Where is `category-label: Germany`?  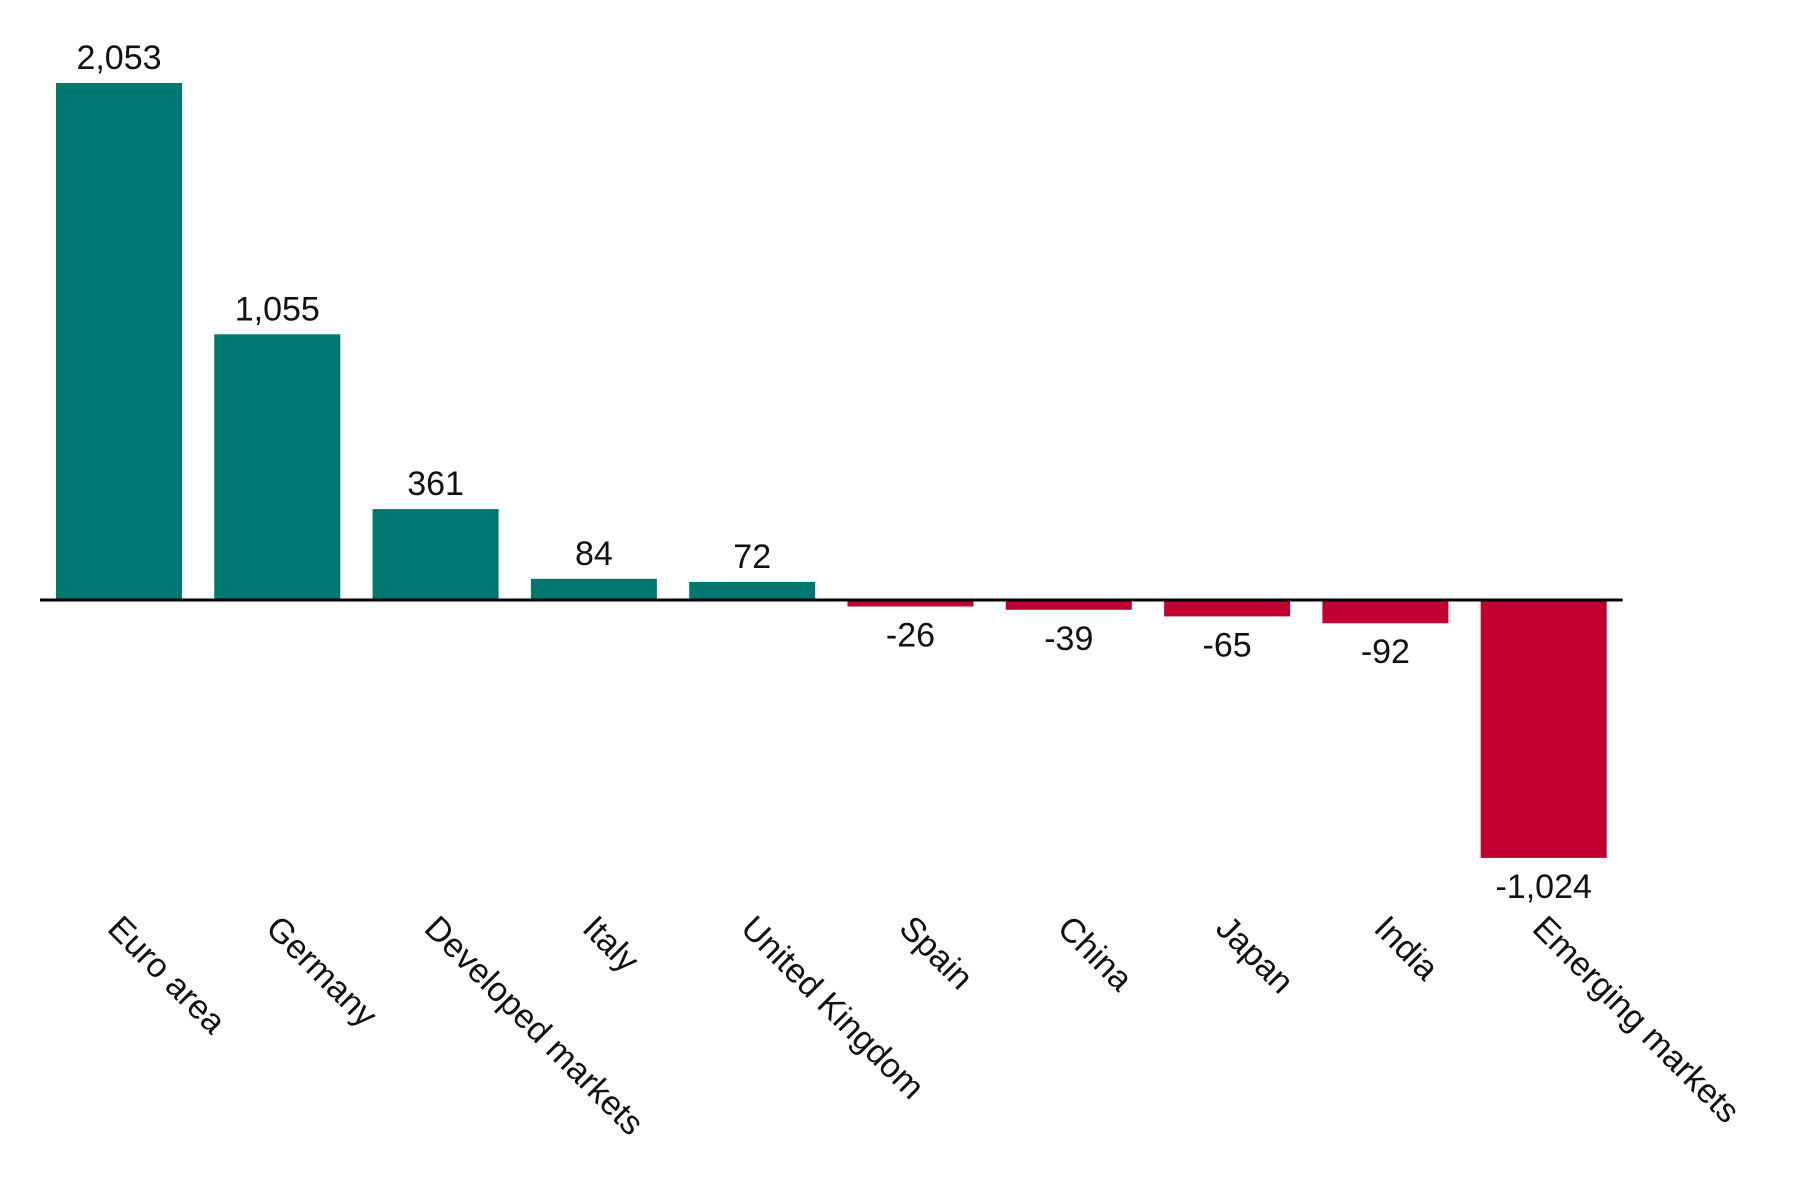
category-label: Germany is located at coordinates (322, 972).